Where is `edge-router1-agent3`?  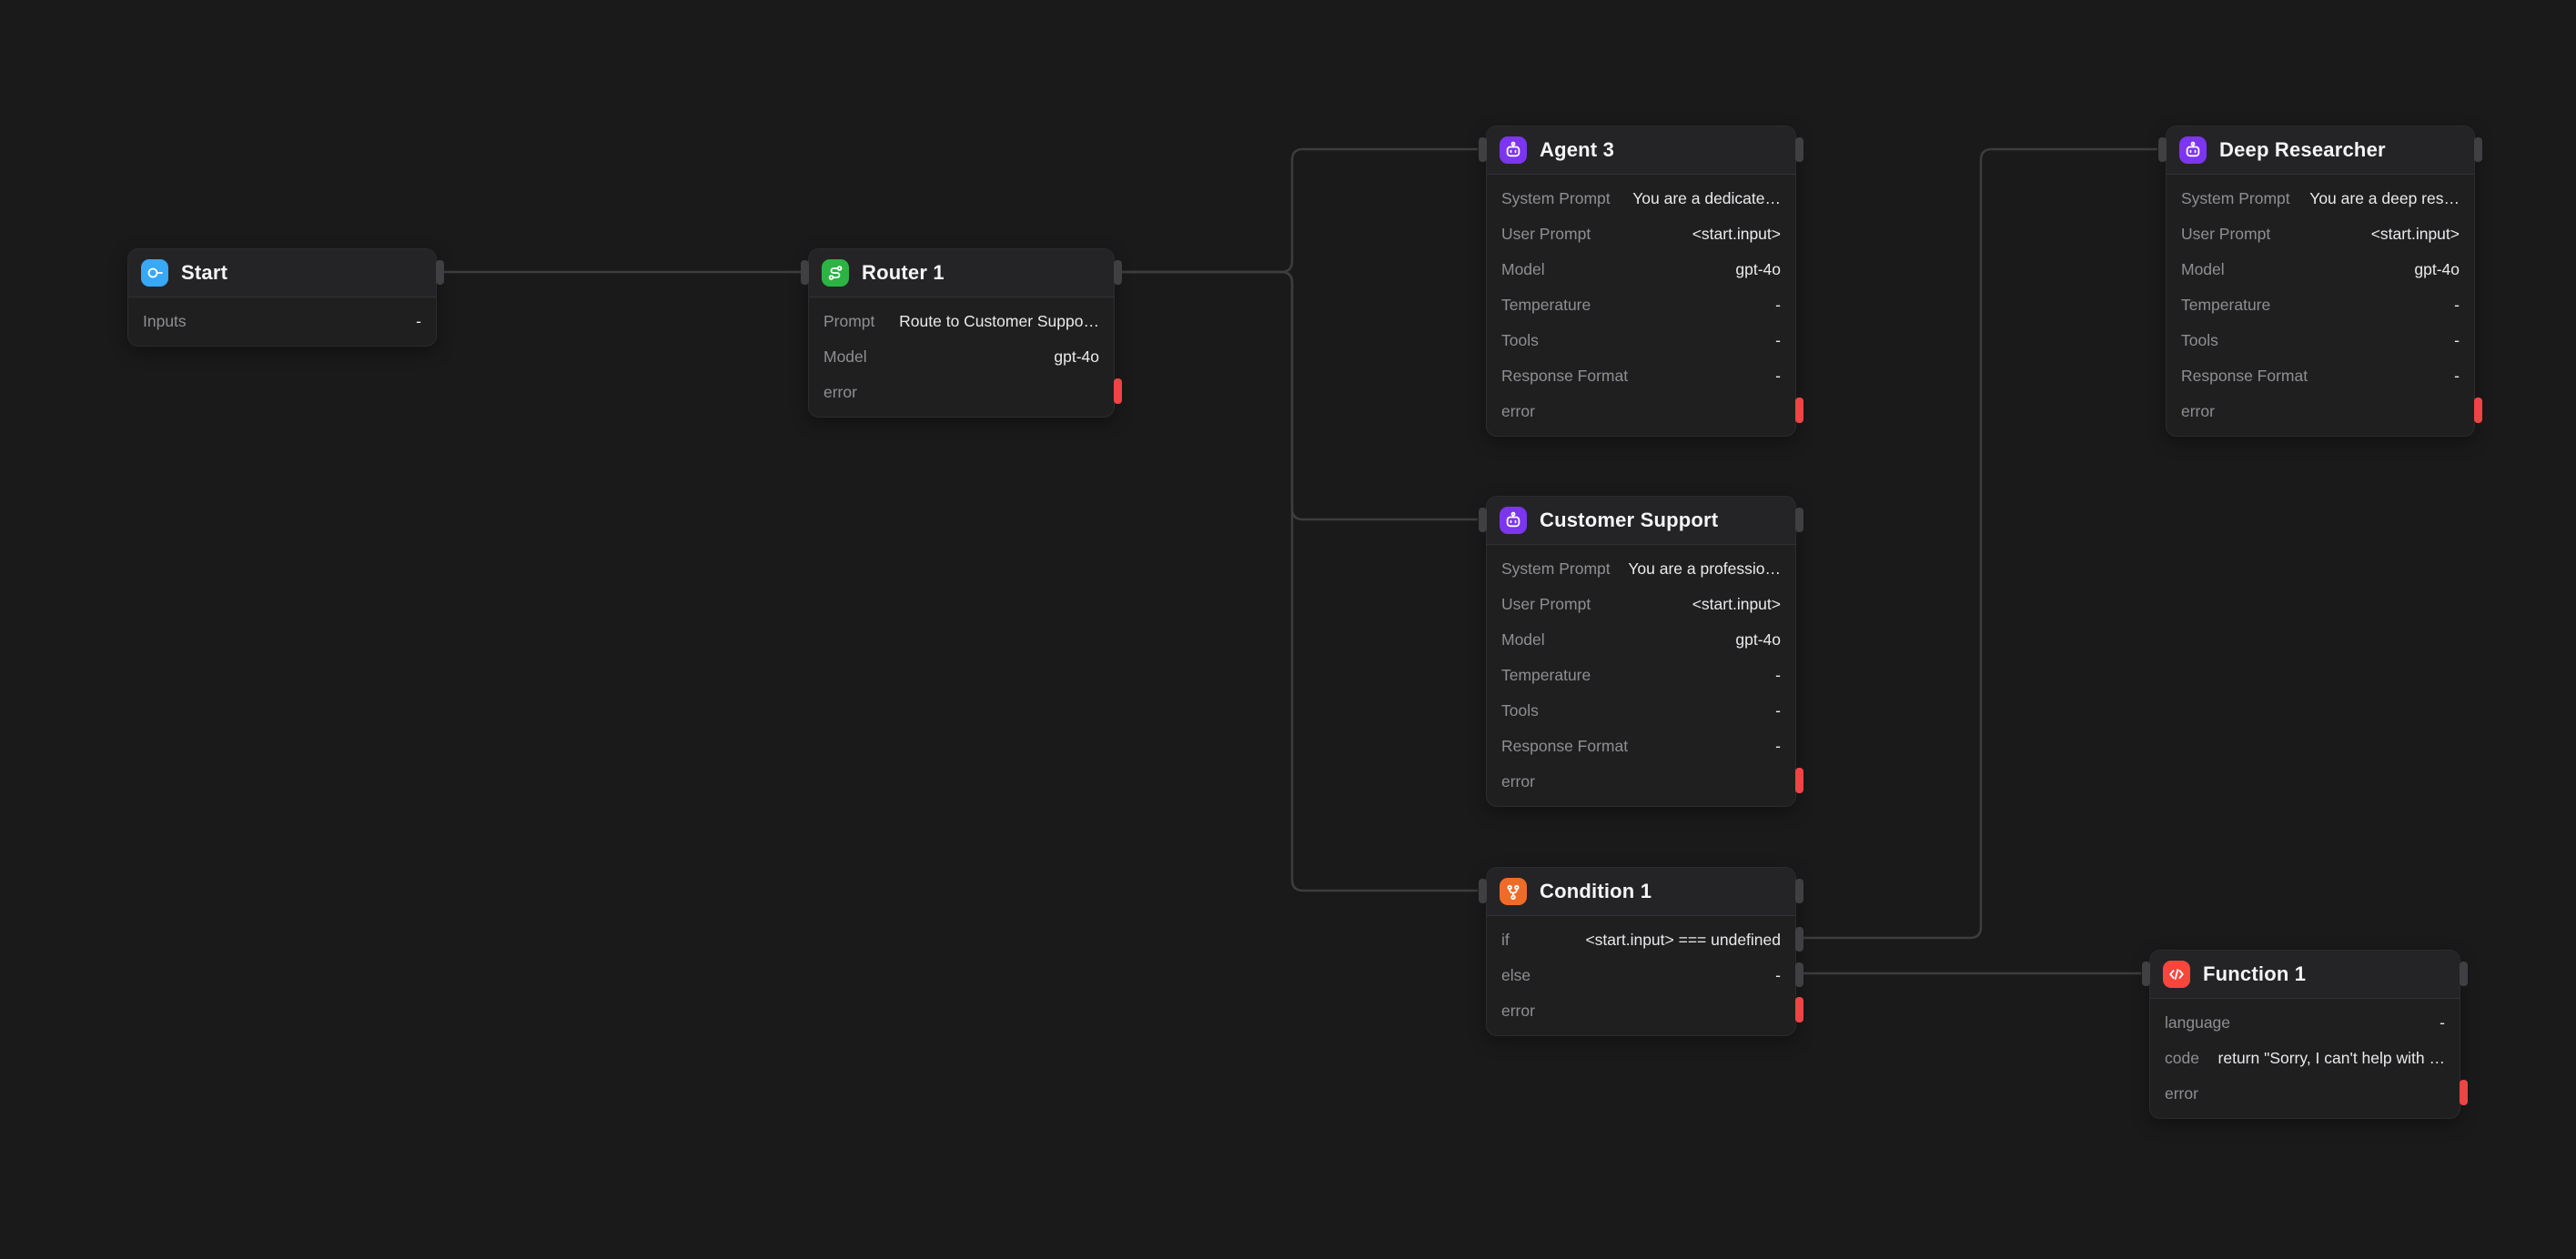 edge-router1-agent3 is located at coordinates (1299, 210).